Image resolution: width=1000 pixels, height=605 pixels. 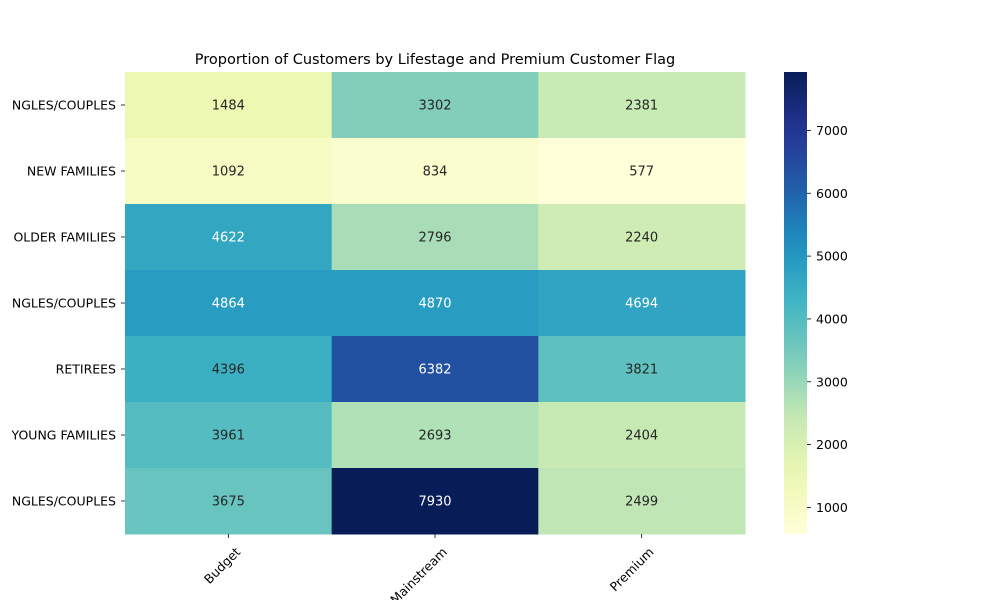 I want to click on cell-value-label: 4864, so click(x=228, y=304).